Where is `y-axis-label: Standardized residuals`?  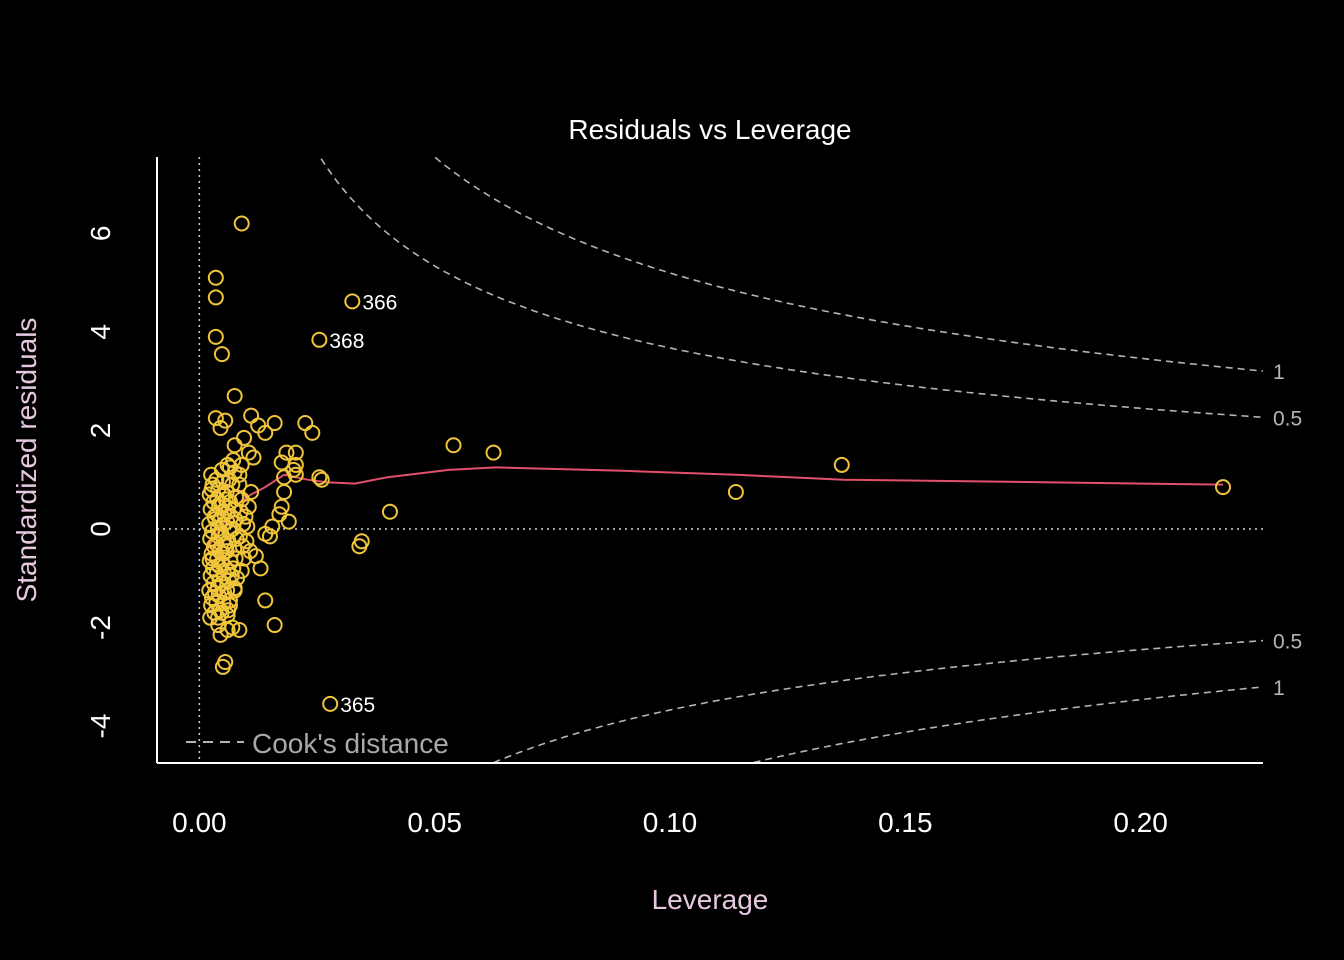 y-axis-label: Standardized residuals is located at coordinates (26, 460).